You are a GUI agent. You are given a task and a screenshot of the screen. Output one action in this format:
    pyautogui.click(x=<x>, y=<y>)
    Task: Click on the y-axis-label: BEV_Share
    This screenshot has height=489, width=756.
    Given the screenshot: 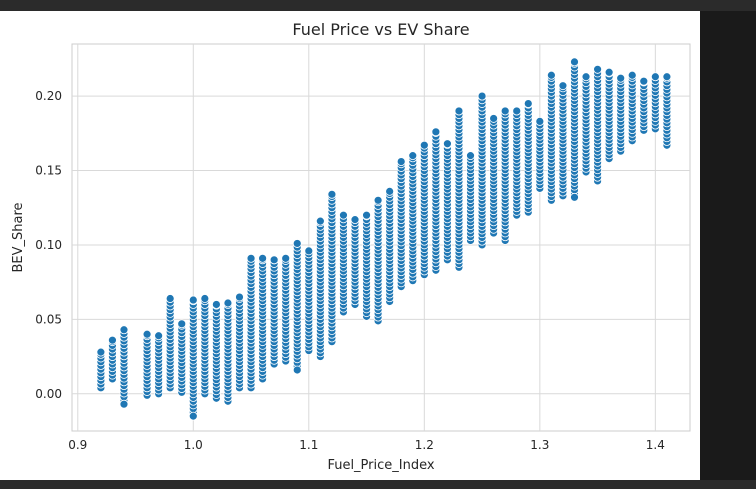 What is the action you would take?
    pyautogui.click(x=18, y=237)
    